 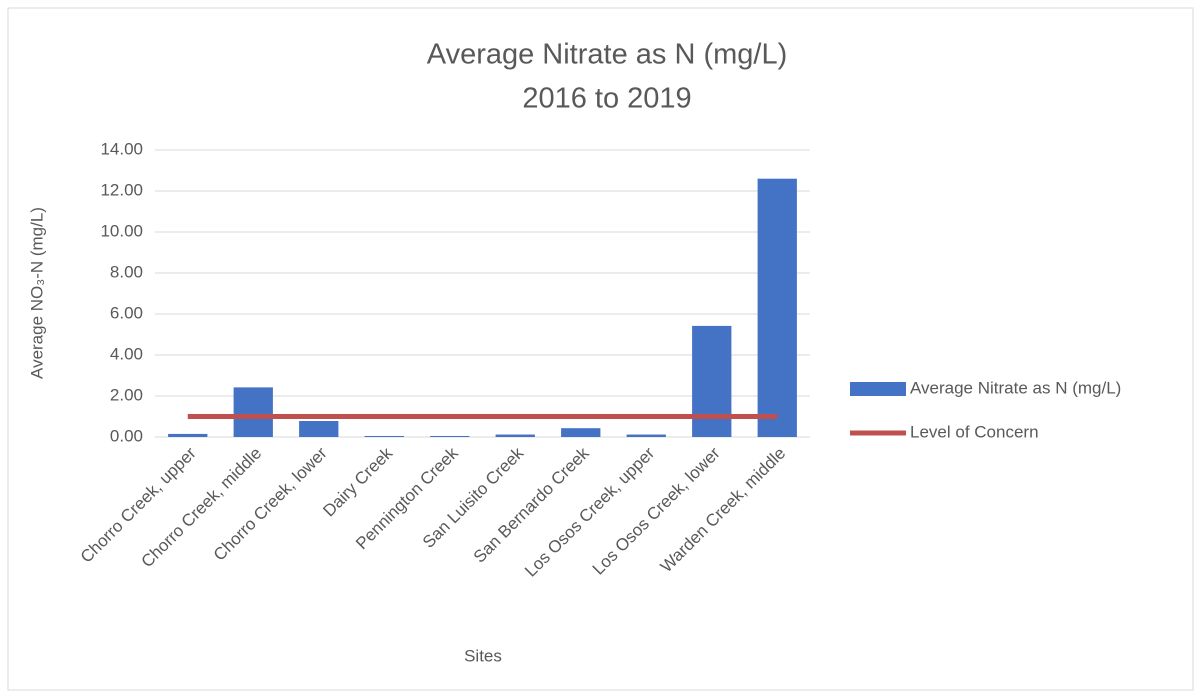 What do you see at coordinates (121, 148) in the screenshot?
I see `y-tick-label: 14.00` at bounding box center [121, 148].